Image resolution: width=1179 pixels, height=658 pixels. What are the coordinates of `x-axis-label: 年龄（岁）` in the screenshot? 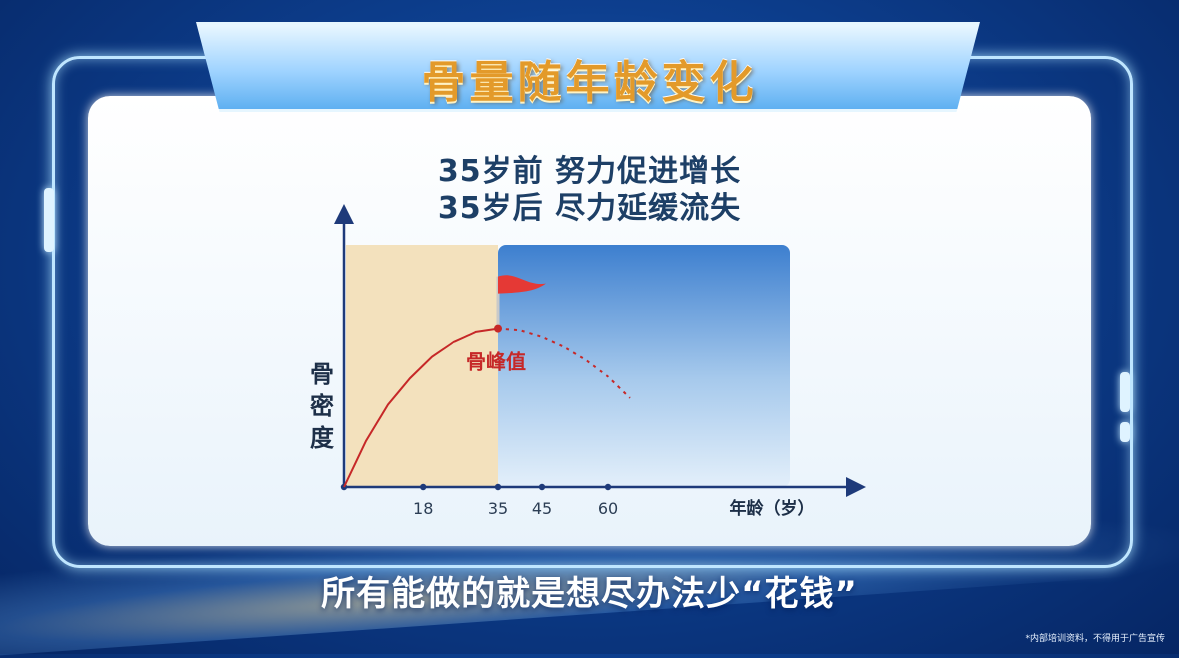 It's located at (772, 508).